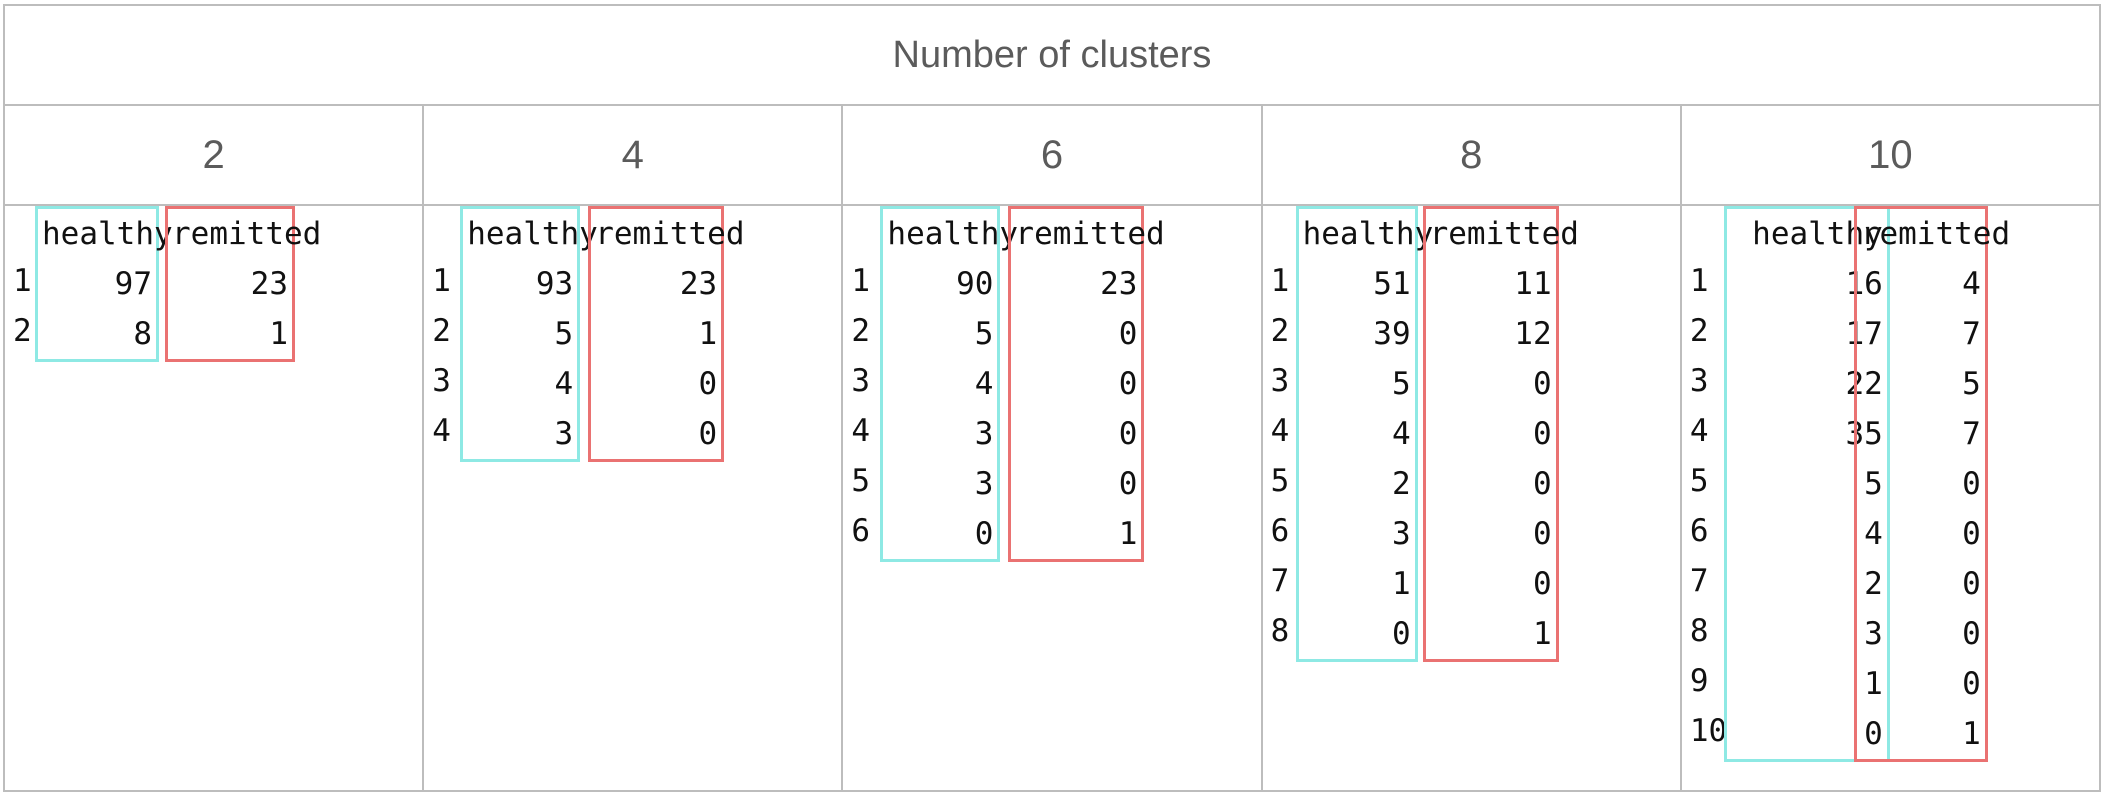  What do you see at coordinates (1864, 334) in the screenshot?
I see `healthy-count: 17` at bounding box center [1864, 334].